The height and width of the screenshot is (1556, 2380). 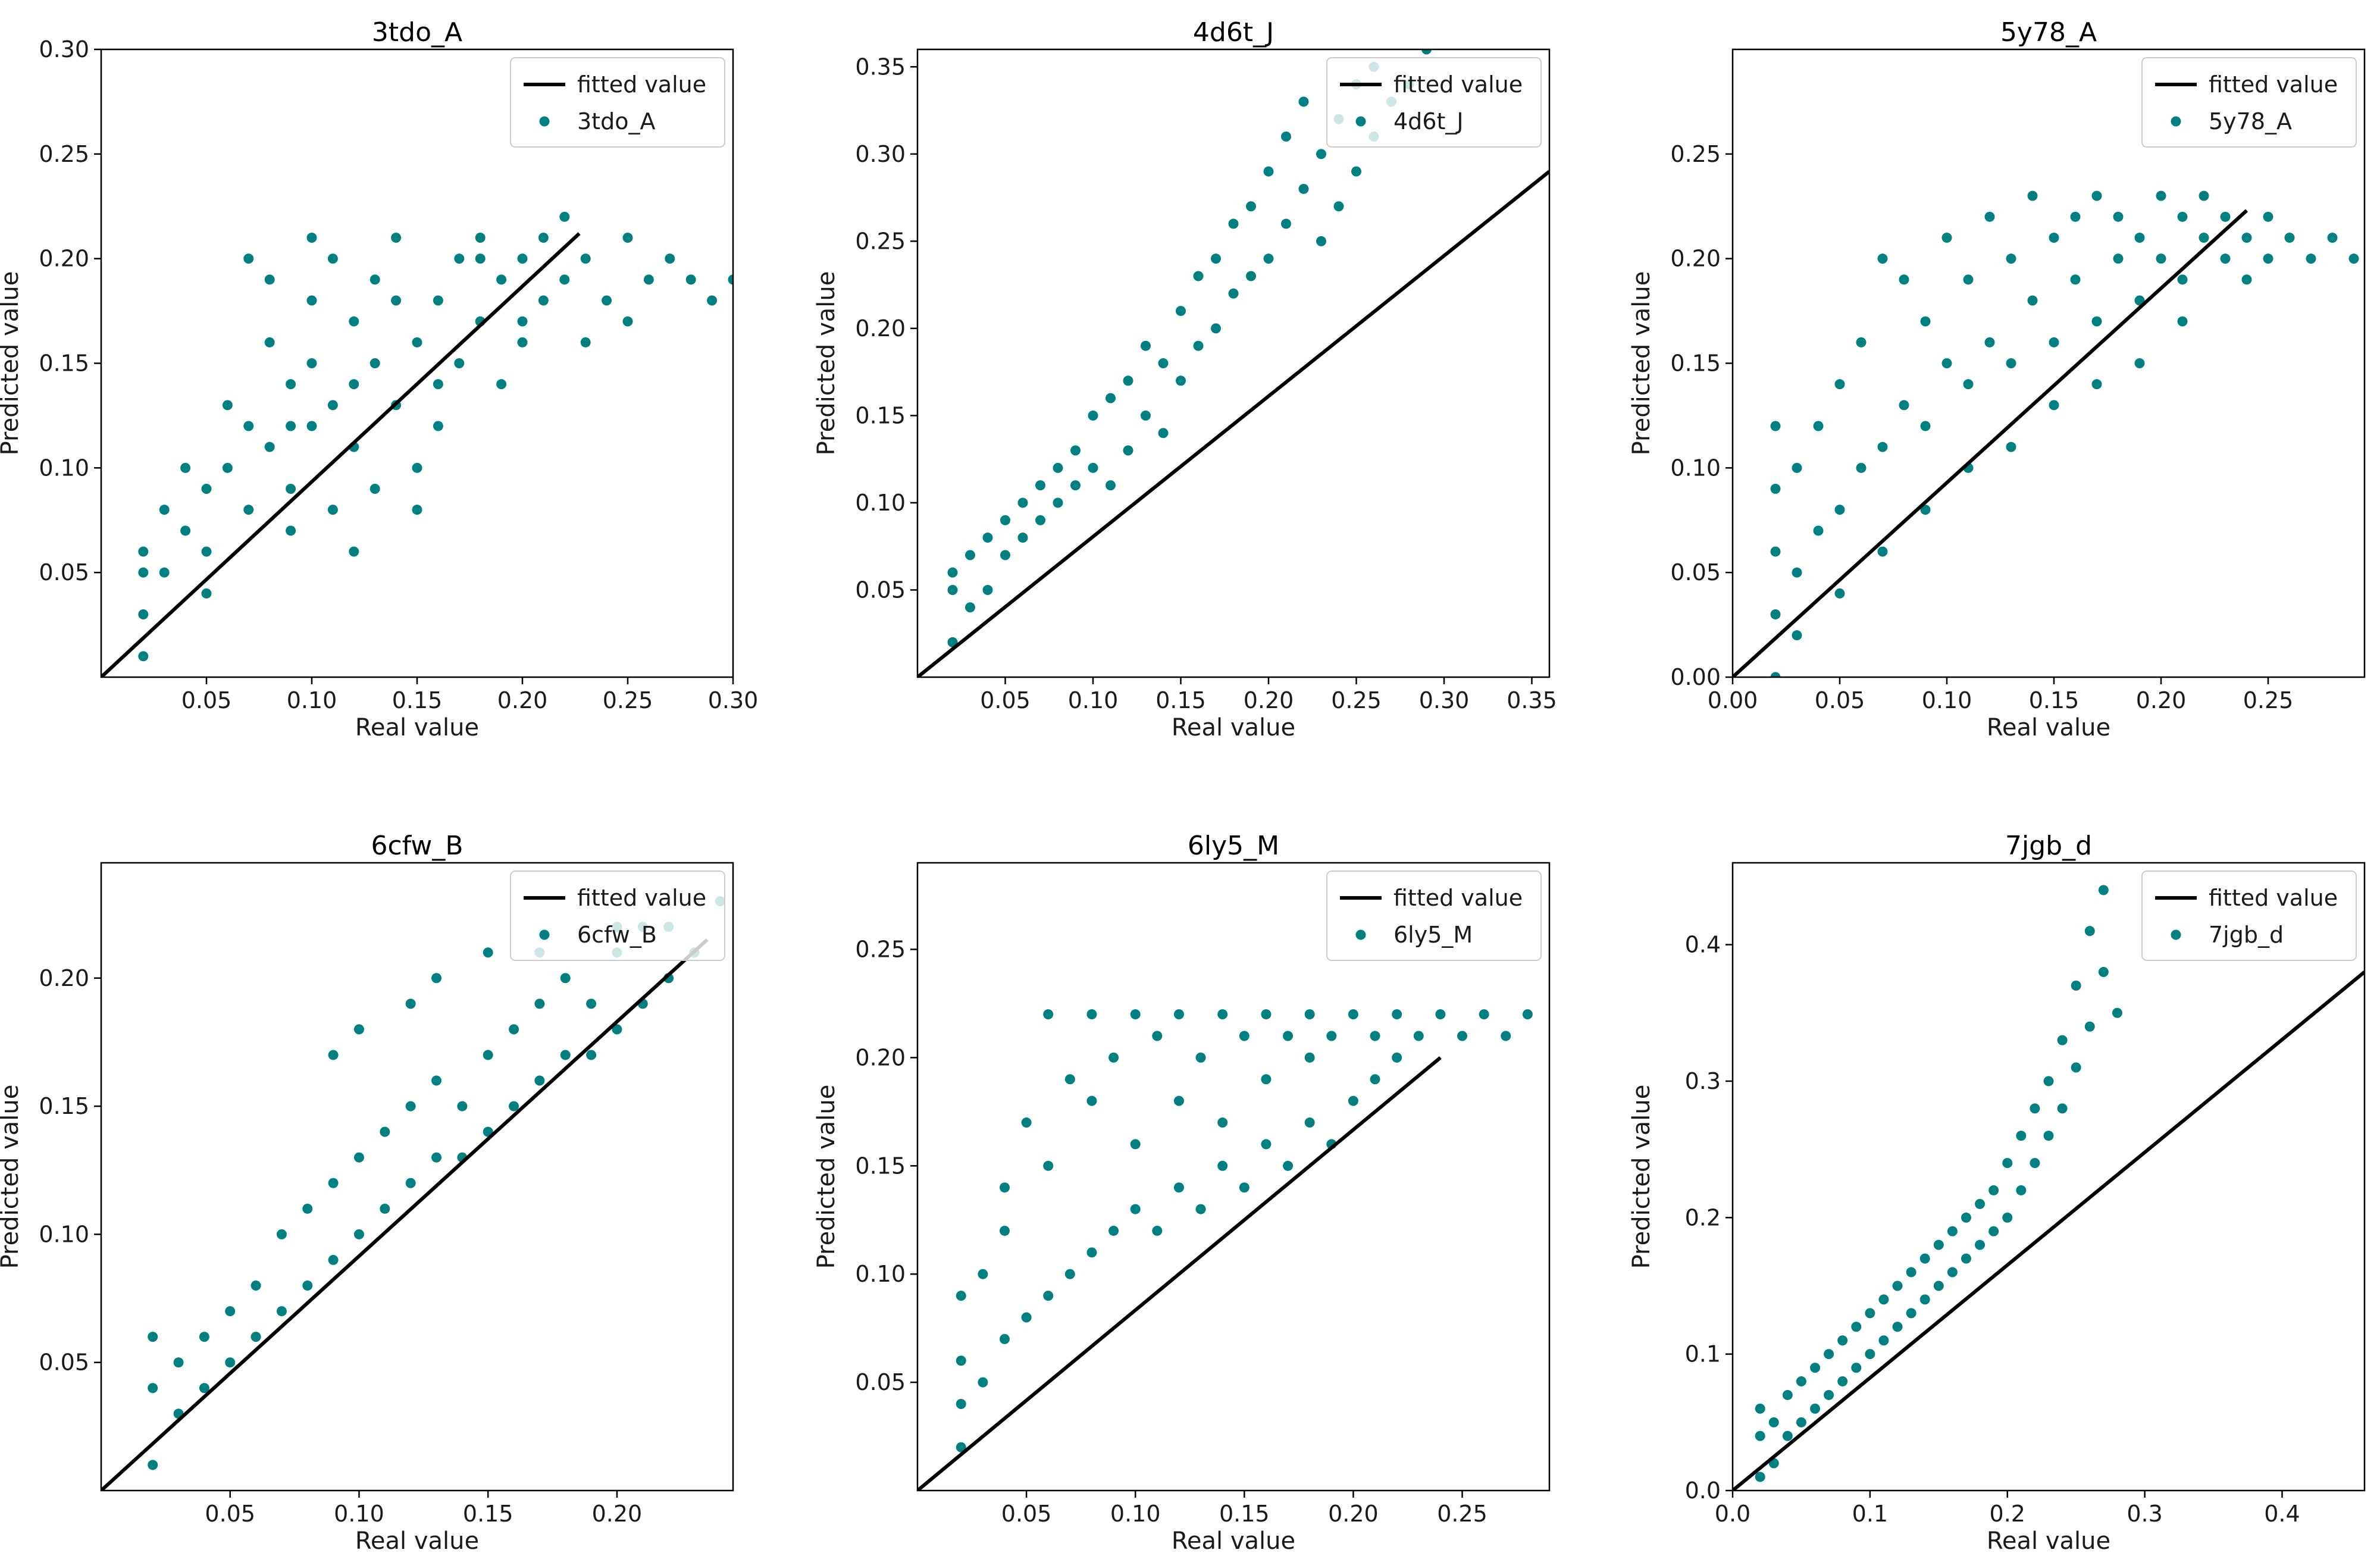 I want to click on x-tick-label: 0.10, so click(x=1093, y=700).